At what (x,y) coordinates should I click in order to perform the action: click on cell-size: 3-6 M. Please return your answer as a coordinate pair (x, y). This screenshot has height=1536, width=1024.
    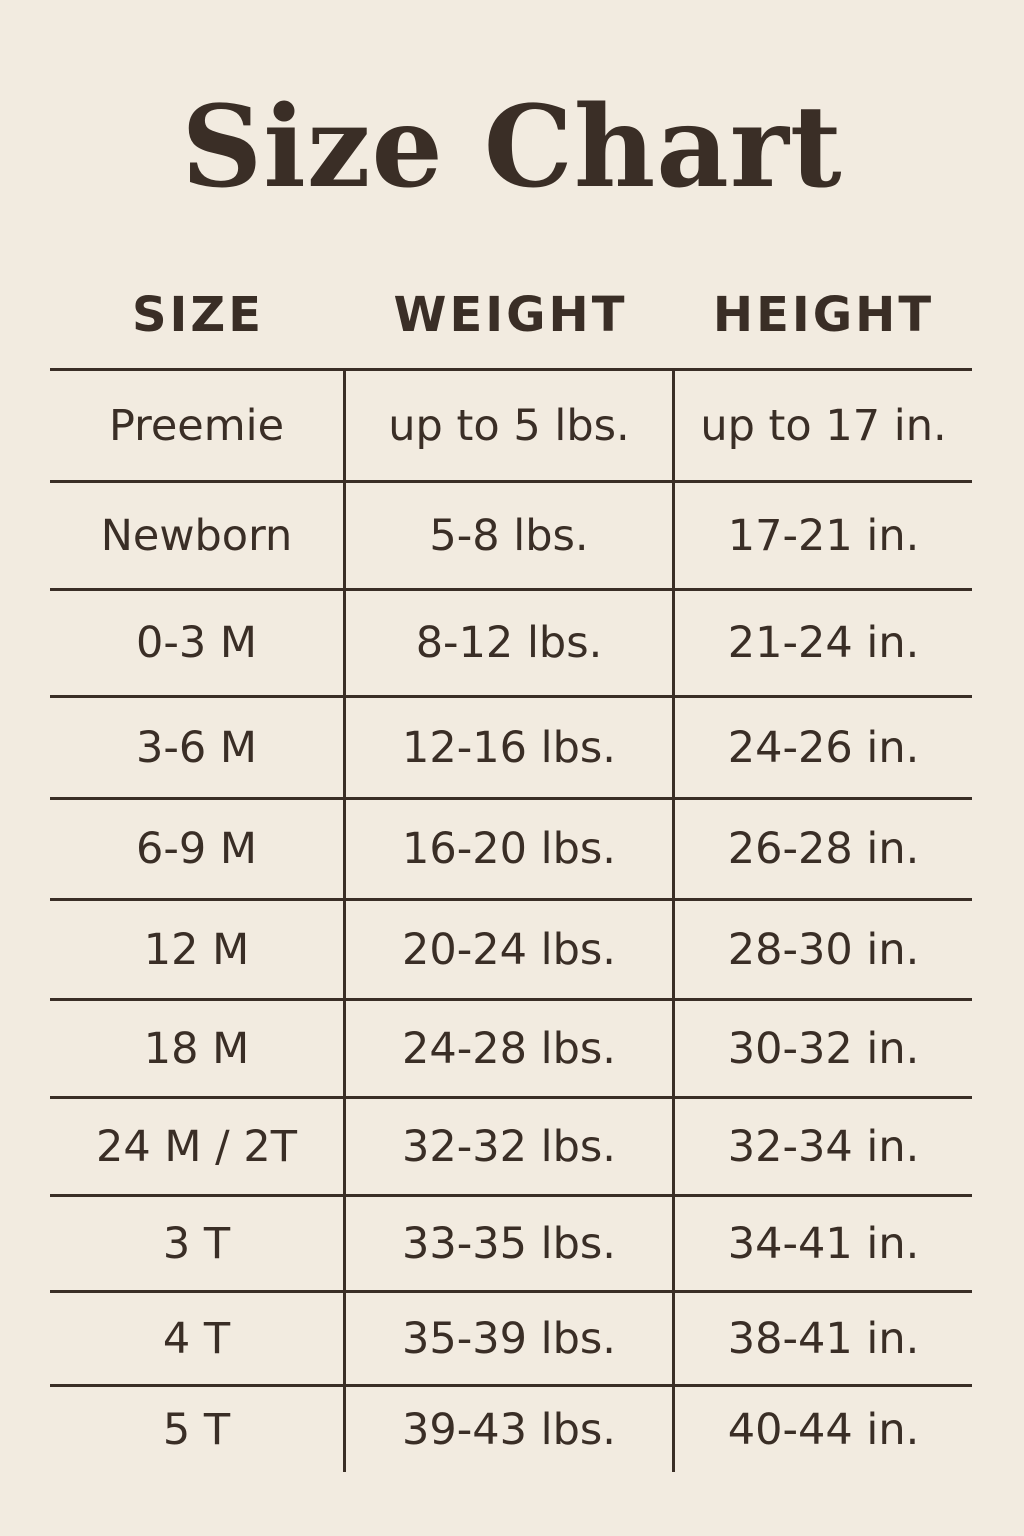
    Looking at the image, I should click on (198, 747).